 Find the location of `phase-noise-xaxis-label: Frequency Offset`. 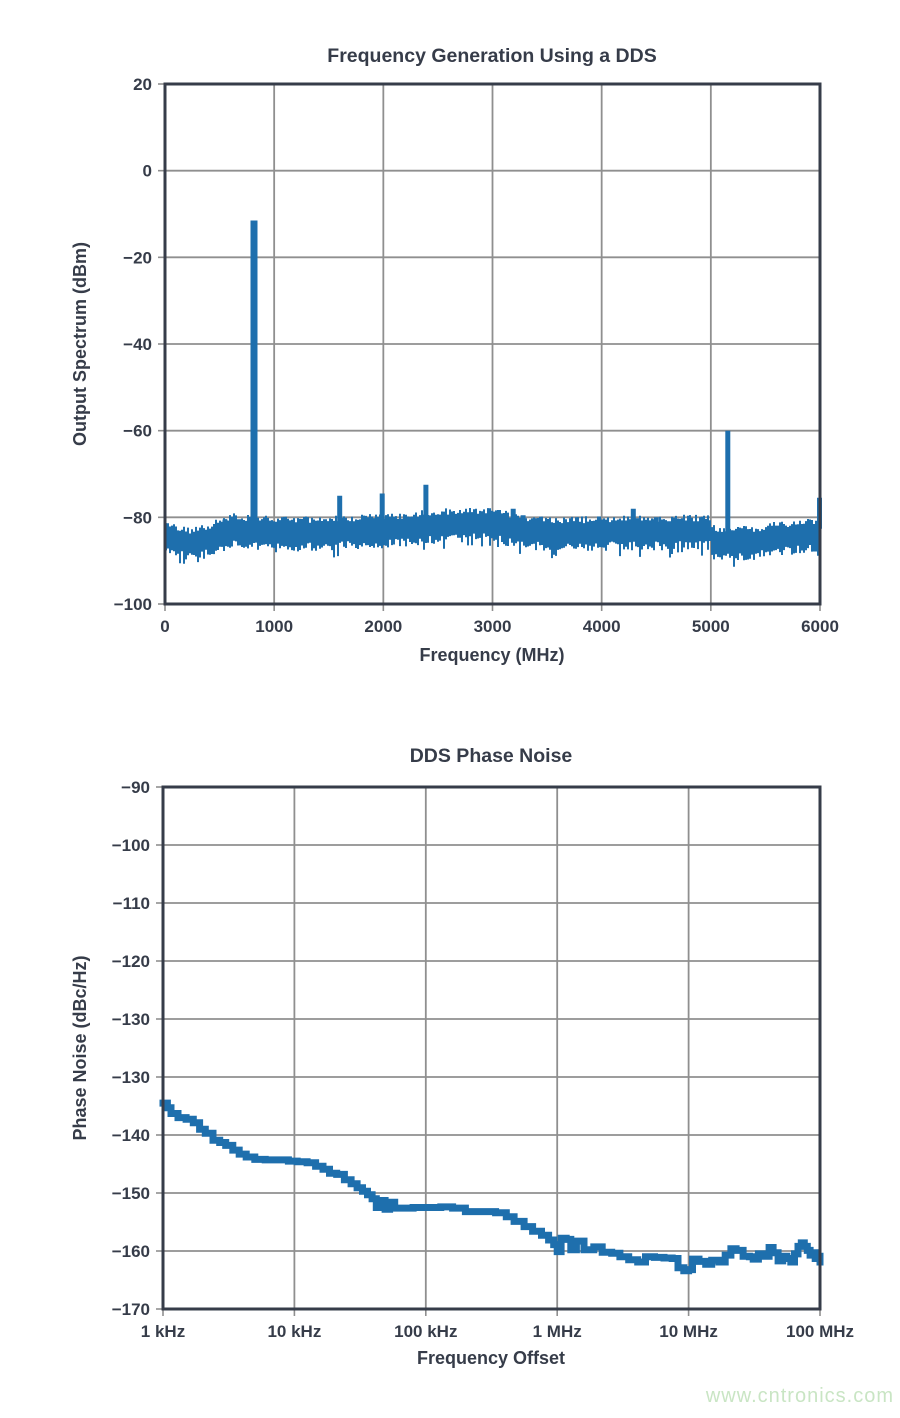

phase-noise-xaxis-label: Frequency Offset is located at coordinates (491, 1358).